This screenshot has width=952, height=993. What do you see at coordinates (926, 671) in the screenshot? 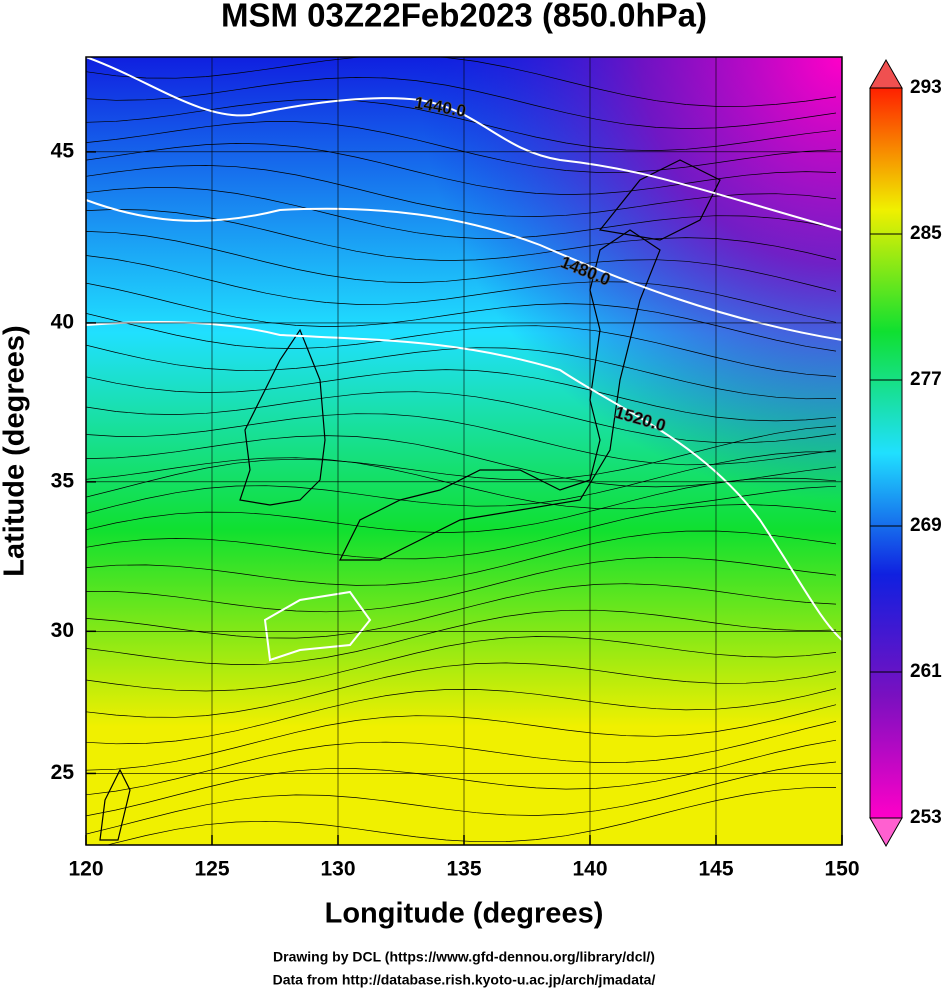
I see `colorbar-tick-label: 261` at bounding box center [926, 671].